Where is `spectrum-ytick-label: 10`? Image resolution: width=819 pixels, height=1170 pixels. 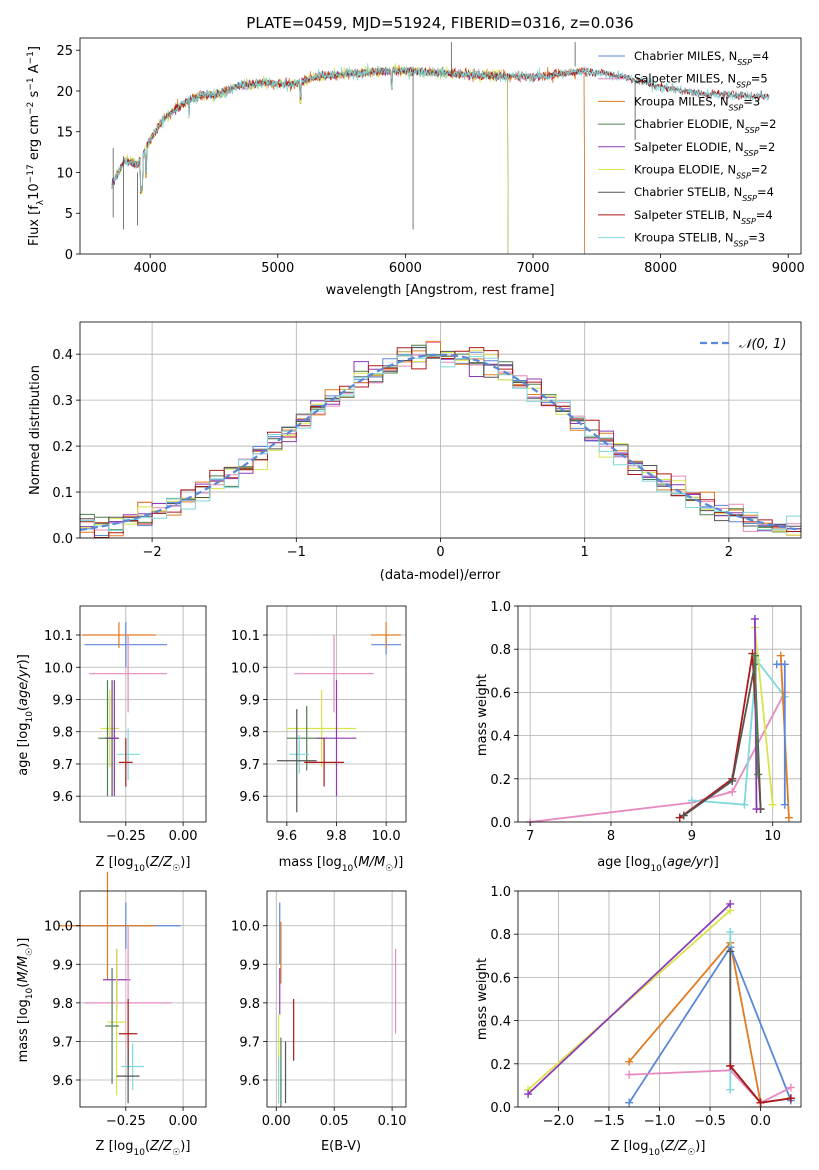 spectrum-ytick-label: 10 is located at coordinates (64, 173).